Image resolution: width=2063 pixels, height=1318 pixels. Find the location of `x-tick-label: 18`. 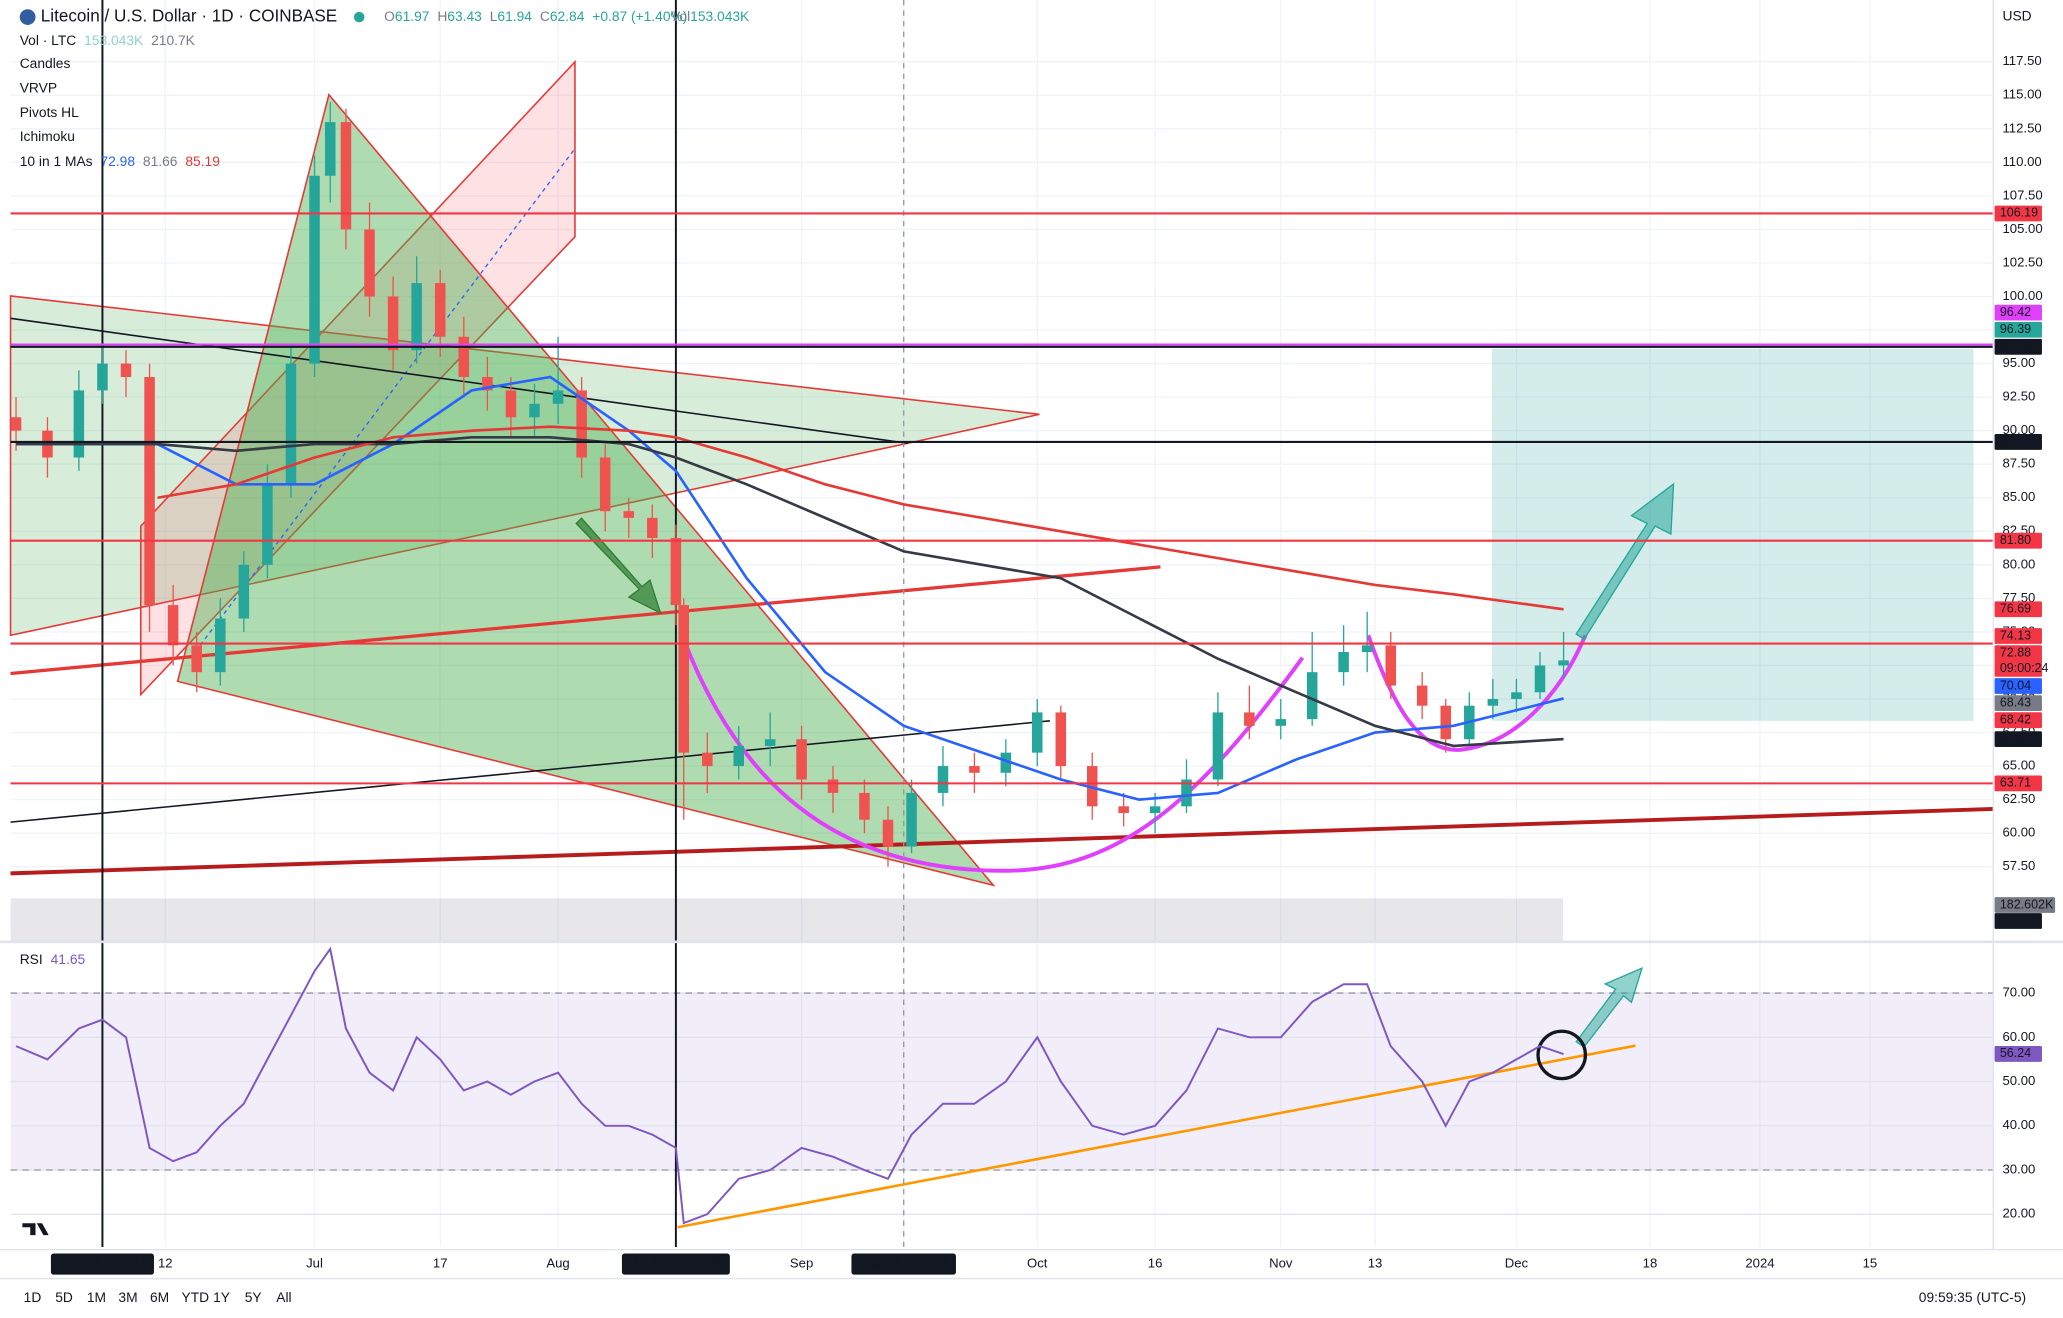

x-tick-label: 18 is located at coordinates (1650, 1263).